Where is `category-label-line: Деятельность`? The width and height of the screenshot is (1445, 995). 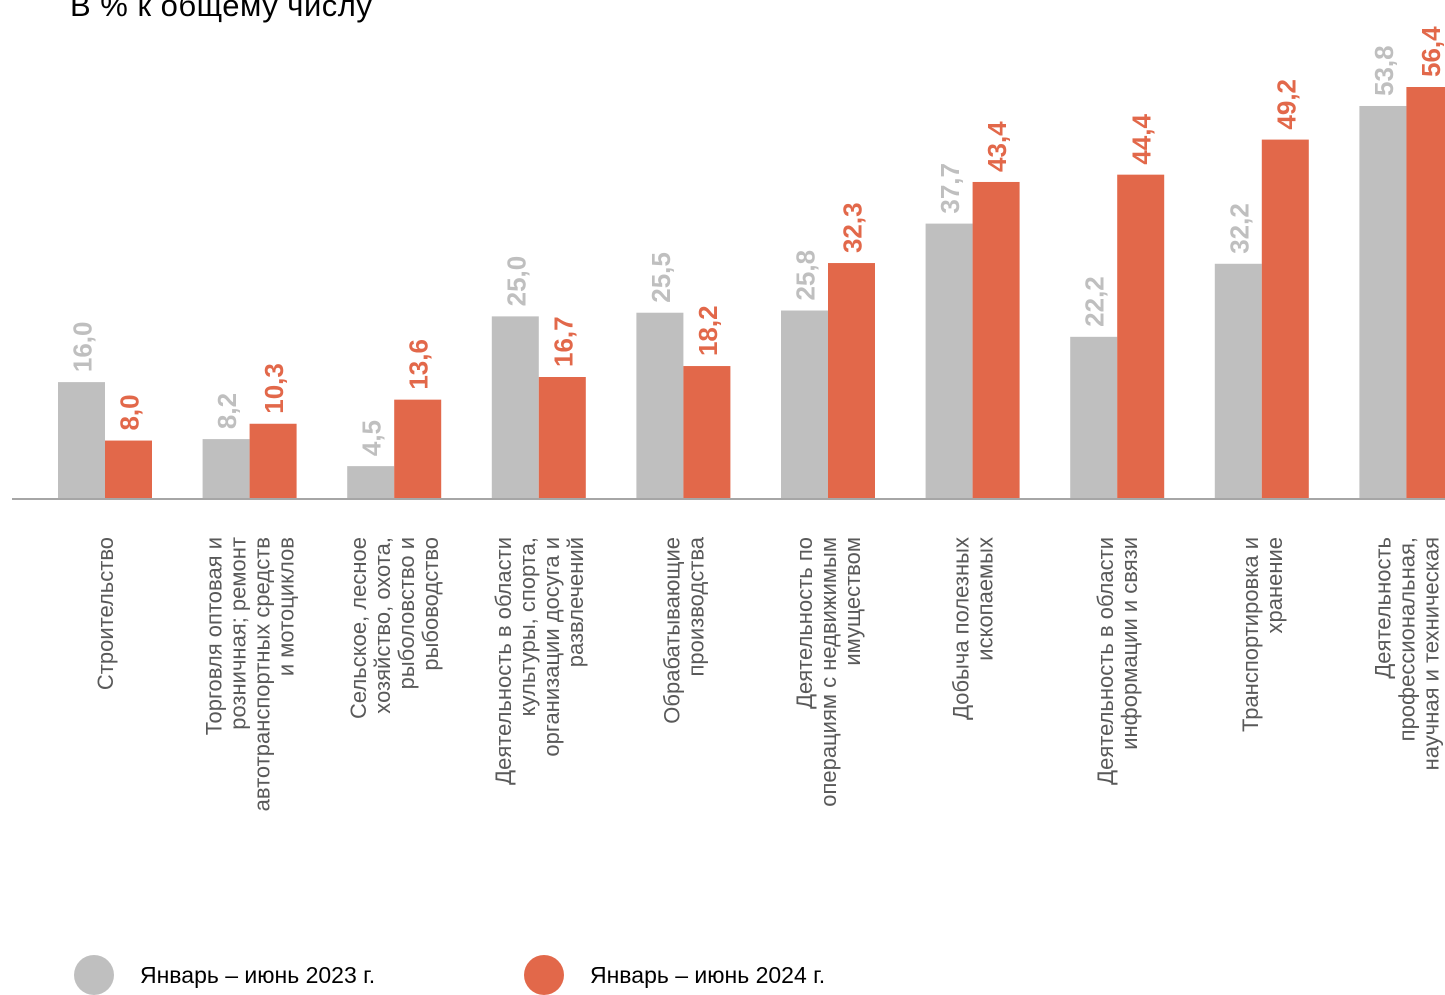 category-label-line: Деятельность is located at coordinates (1382, 608).